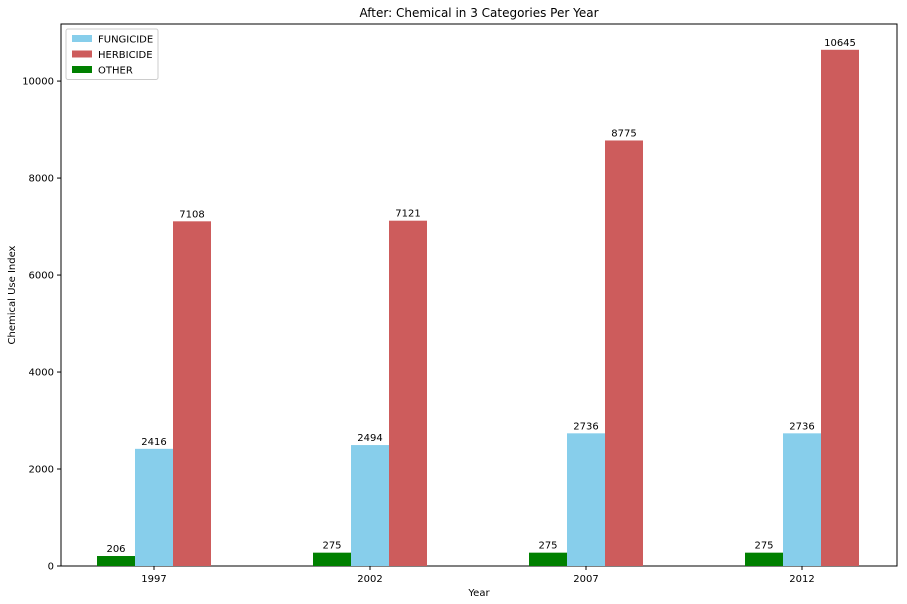 This screenshot has width=907, height=604. I want to click on legend-label: OTHER, so click(115, 71).